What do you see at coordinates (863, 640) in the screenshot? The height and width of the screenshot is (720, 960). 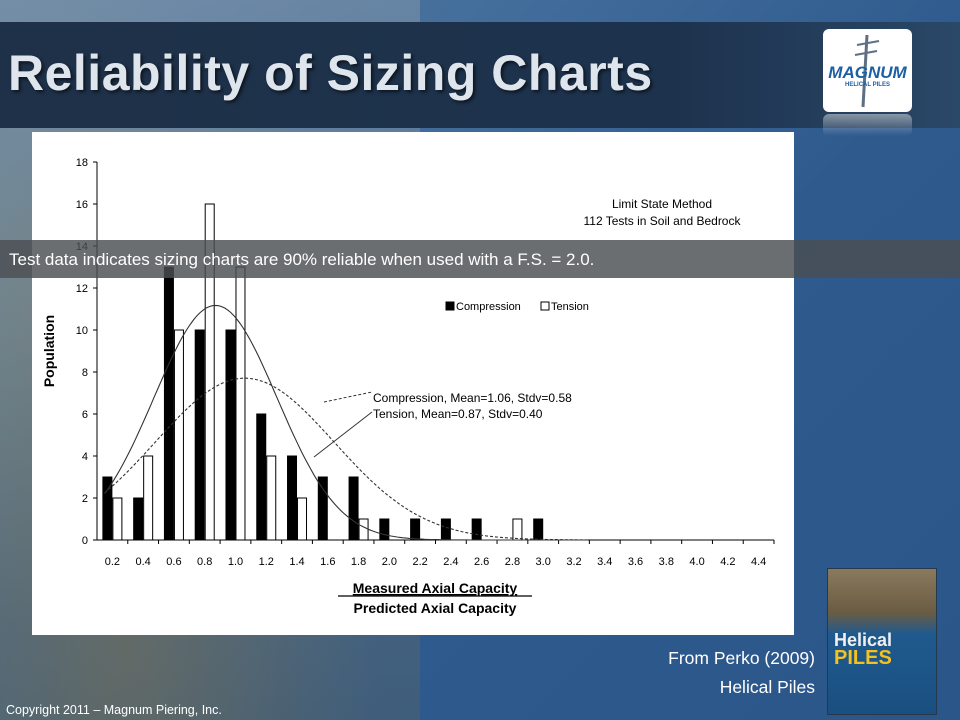 I see `book-title-line1: Helical` at bounding box center [863, 640].